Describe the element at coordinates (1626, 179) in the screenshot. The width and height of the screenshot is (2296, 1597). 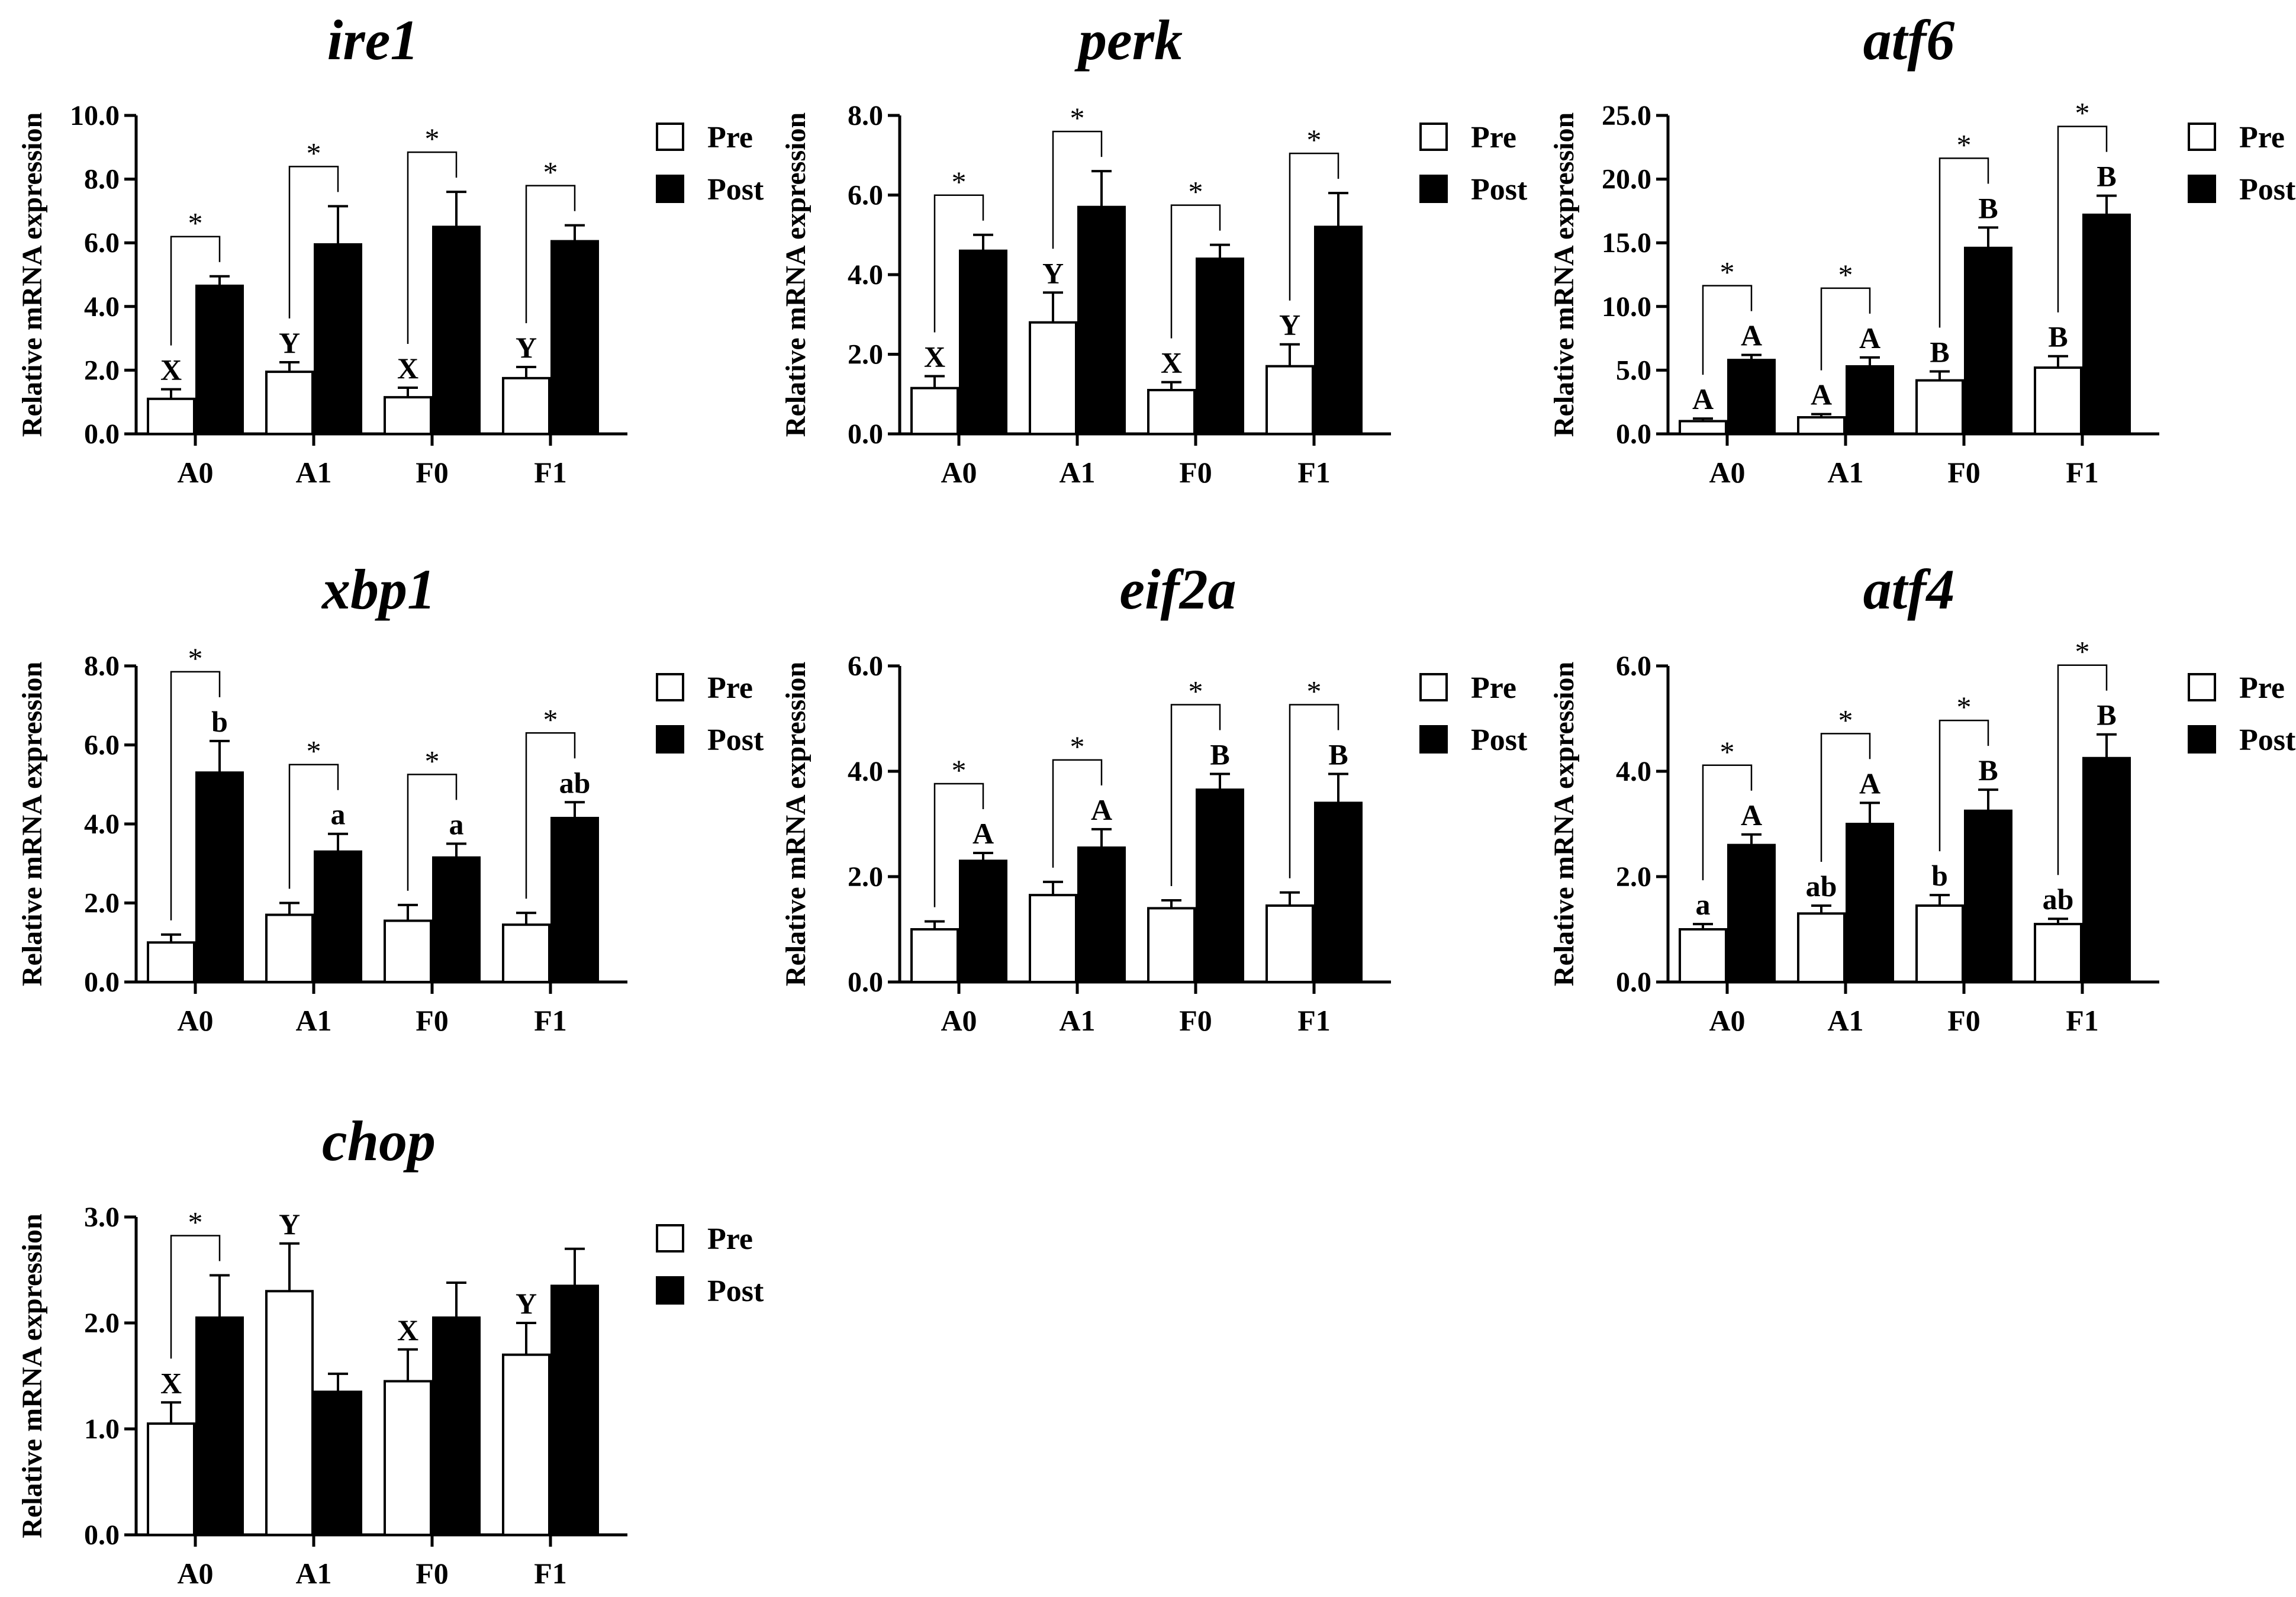
I see `y-tick-label: 20.0` at that location.